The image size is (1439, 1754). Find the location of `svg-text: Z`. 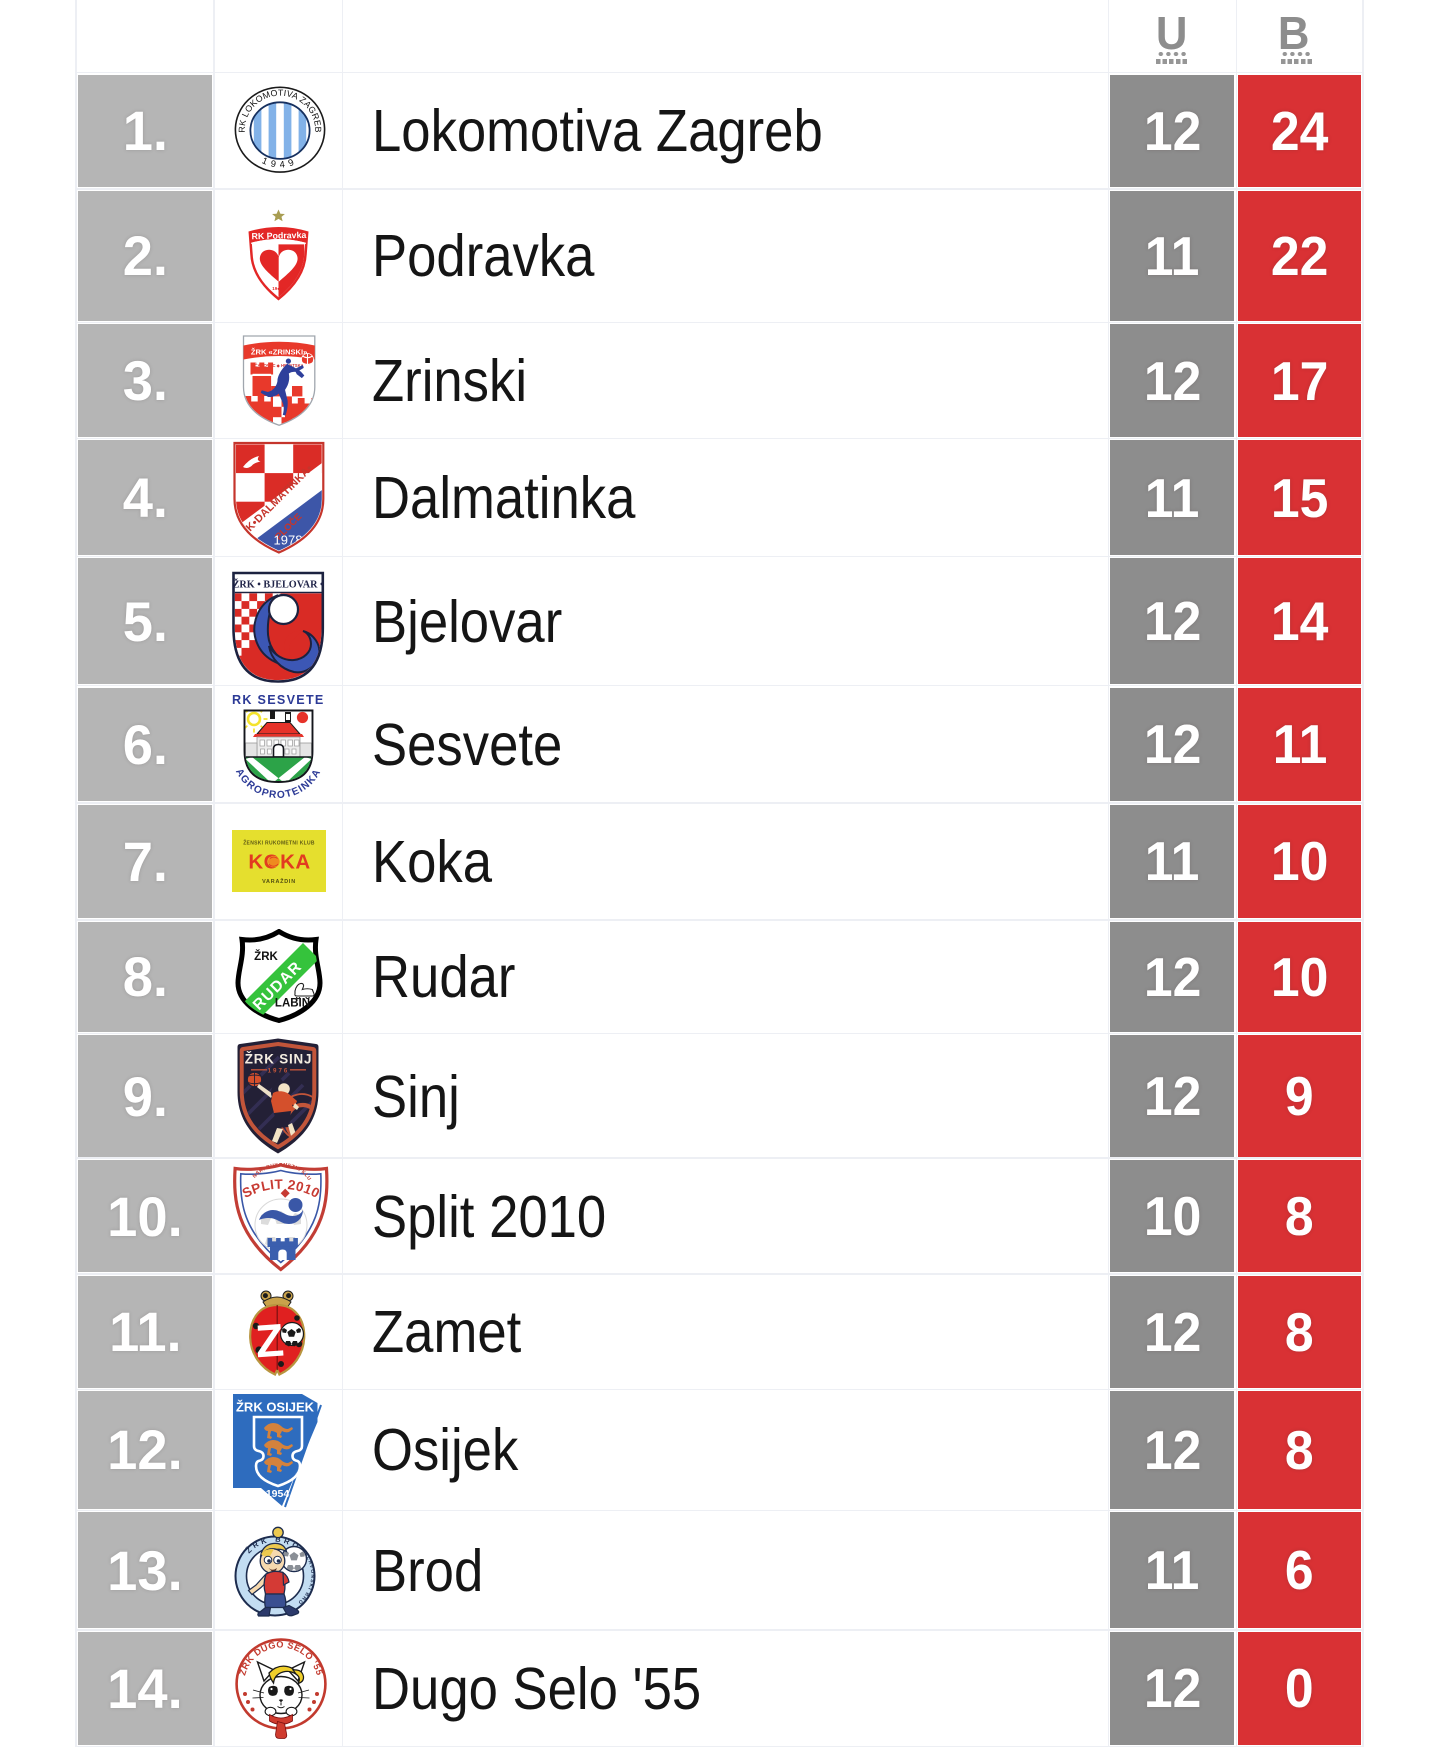

svg-text: Z is located at coordinates (269, 1340).